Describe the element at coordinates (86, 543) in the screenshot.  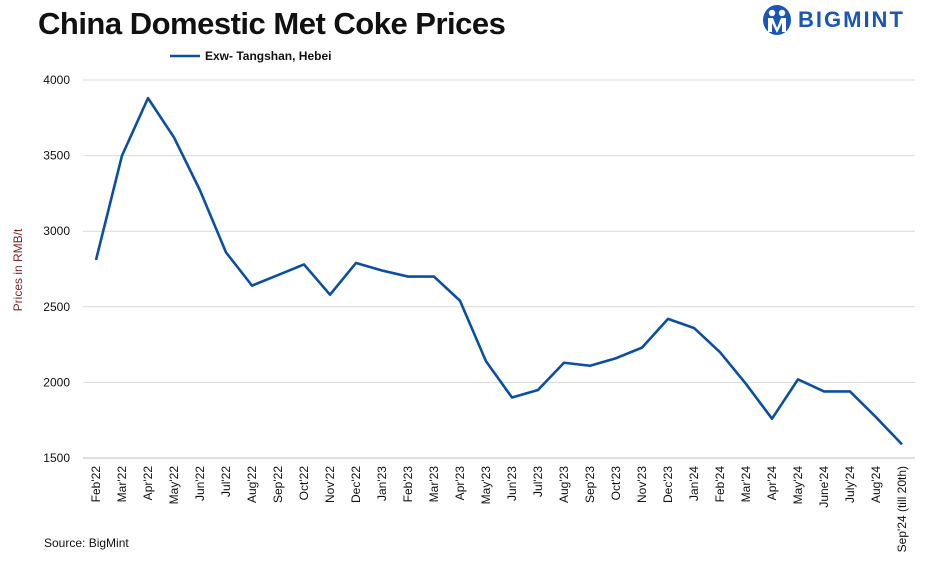
I see `source-note: Source: BigMint` at that location.